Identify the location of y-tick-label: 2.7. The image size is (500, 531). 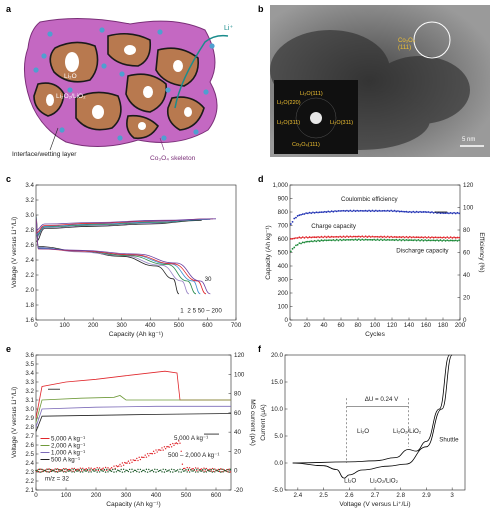
(29, 436).